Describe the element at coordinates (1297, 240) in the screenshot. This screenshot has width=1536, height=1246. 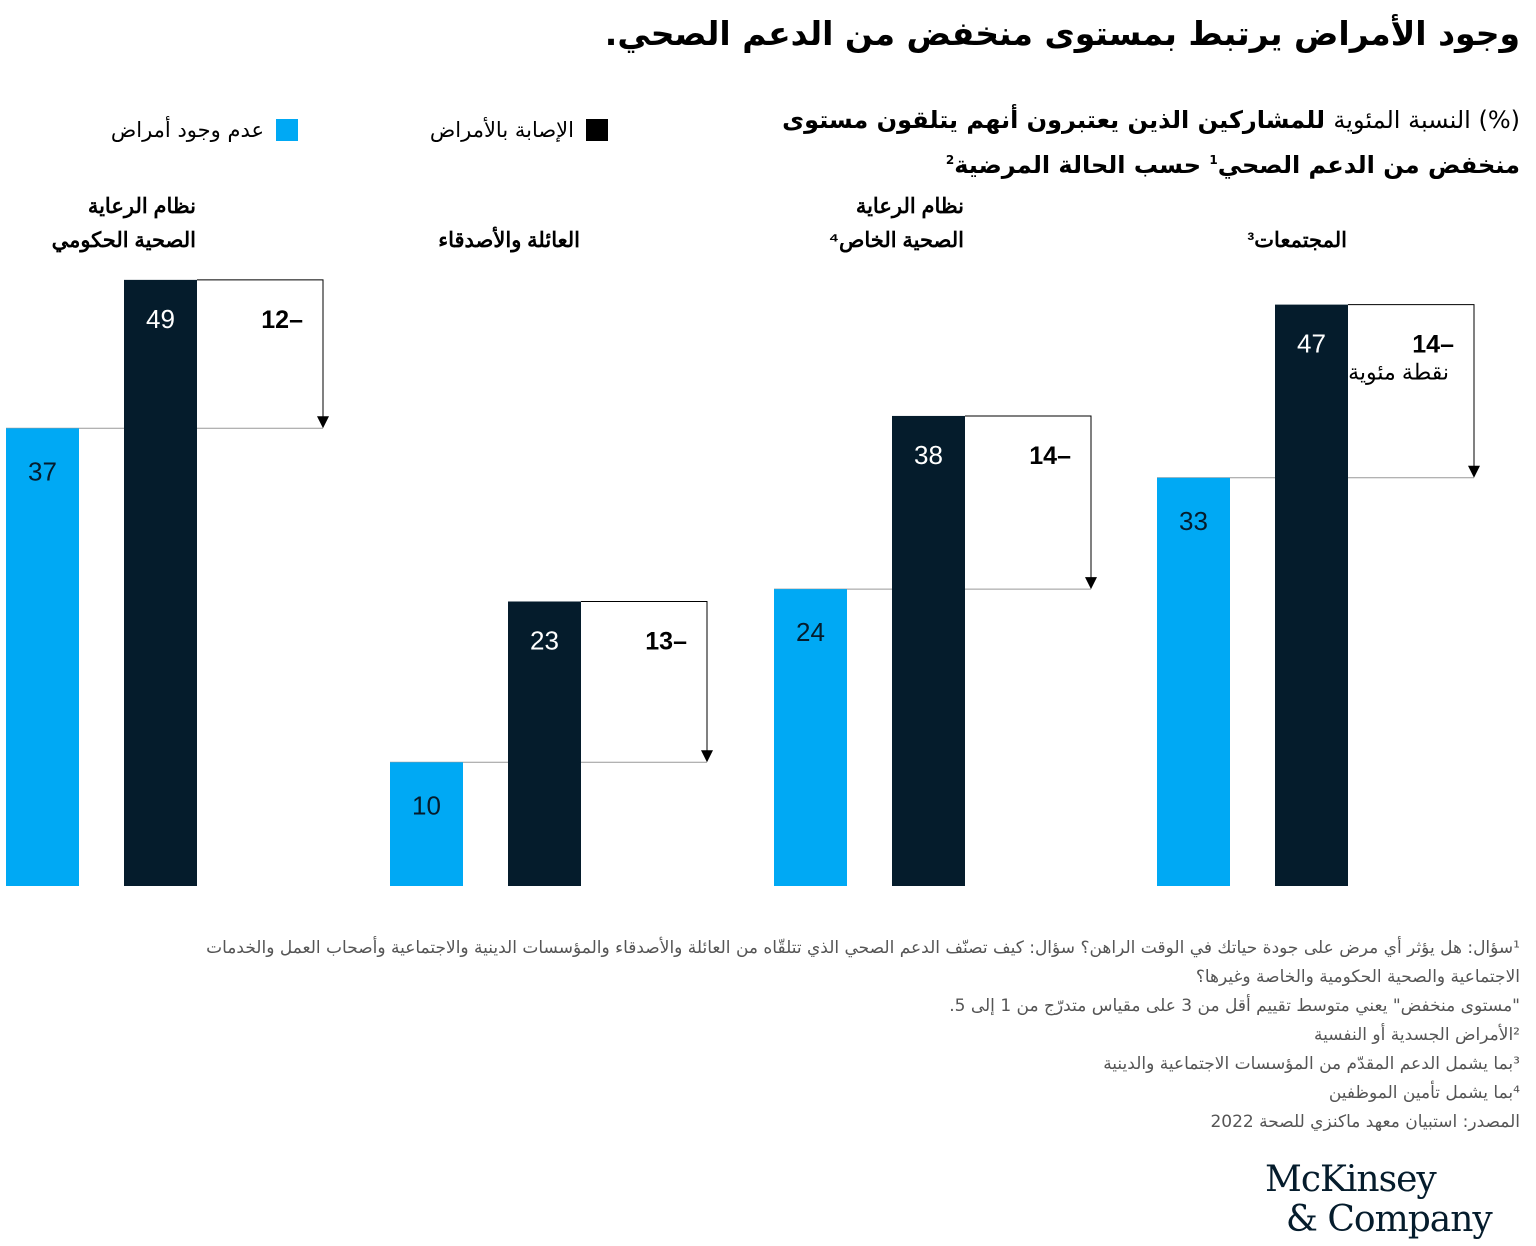
I see `category-label: المجتمعات³` at that location.